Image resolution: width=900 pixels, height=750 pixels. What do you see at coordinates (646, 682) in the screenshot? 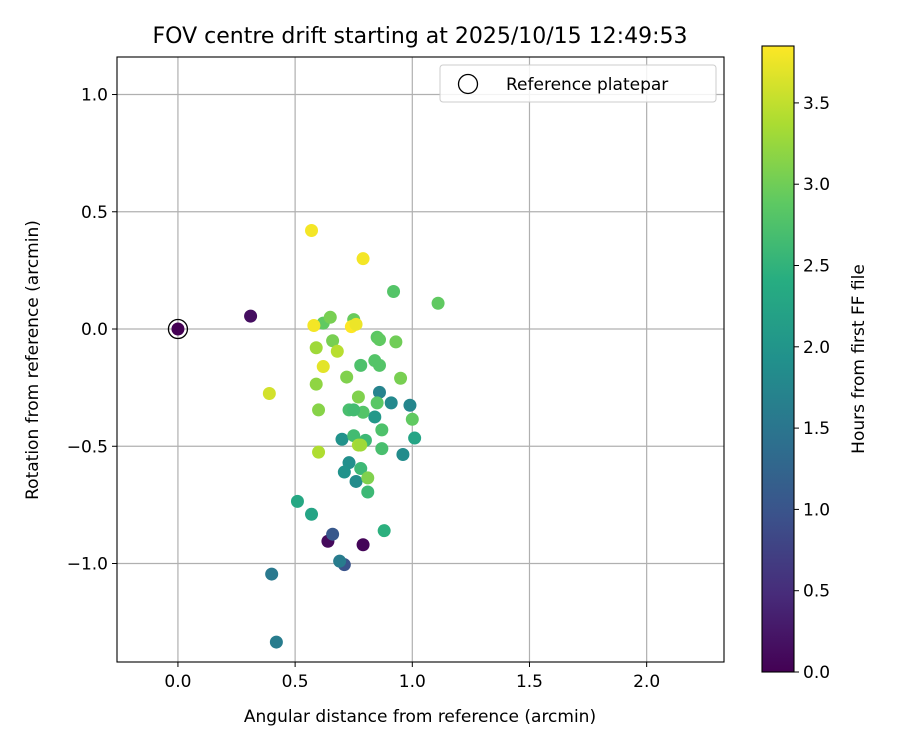
I see `x-tick-label: 2.0` at bounding box center [646, 682].